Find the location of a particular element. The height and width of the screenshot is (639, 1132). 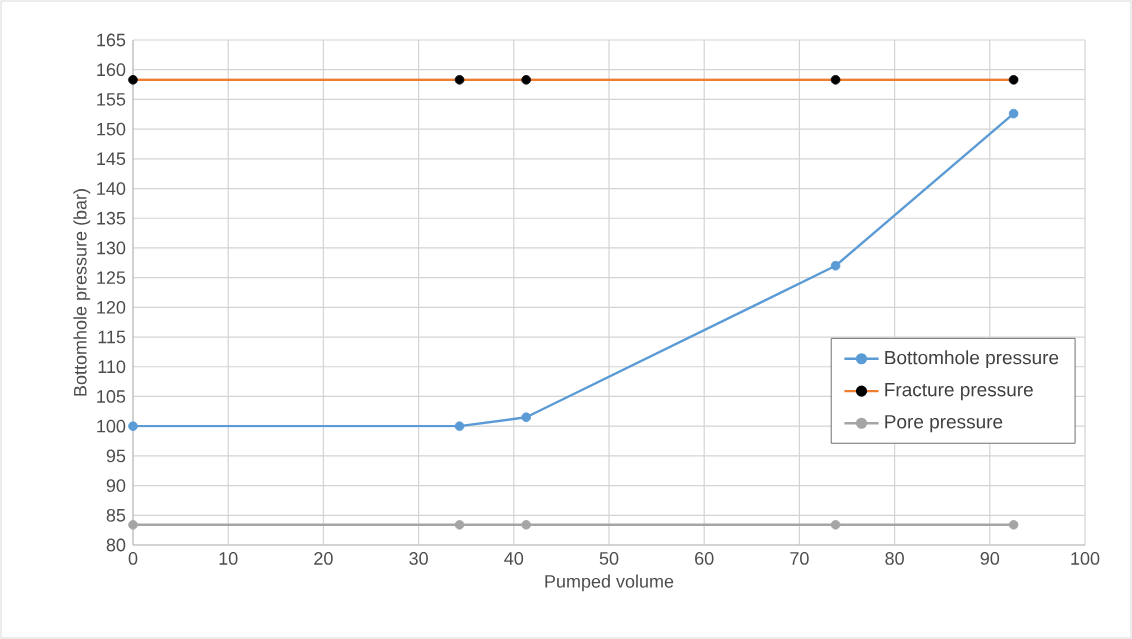

x-tick-label: 0 is located at coordinates (133, 558).